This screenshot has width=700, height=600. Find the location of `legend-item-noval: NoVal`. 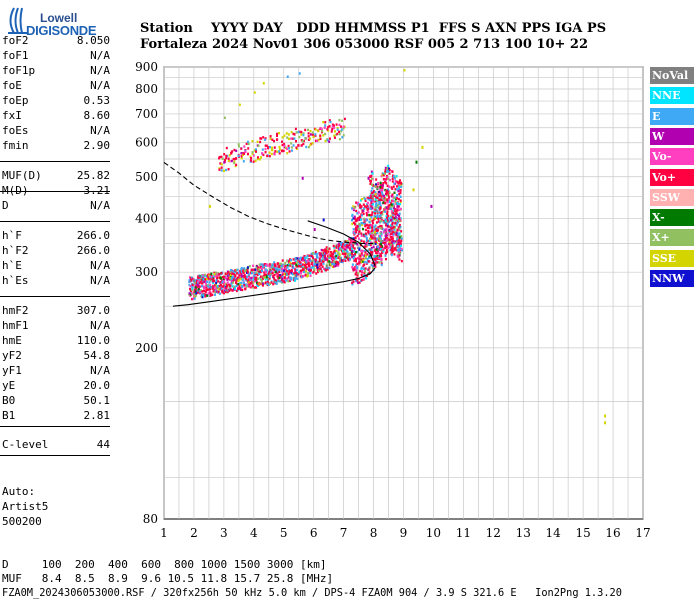

legend-item-noval: NoVal is located at coordinates (672, 75).